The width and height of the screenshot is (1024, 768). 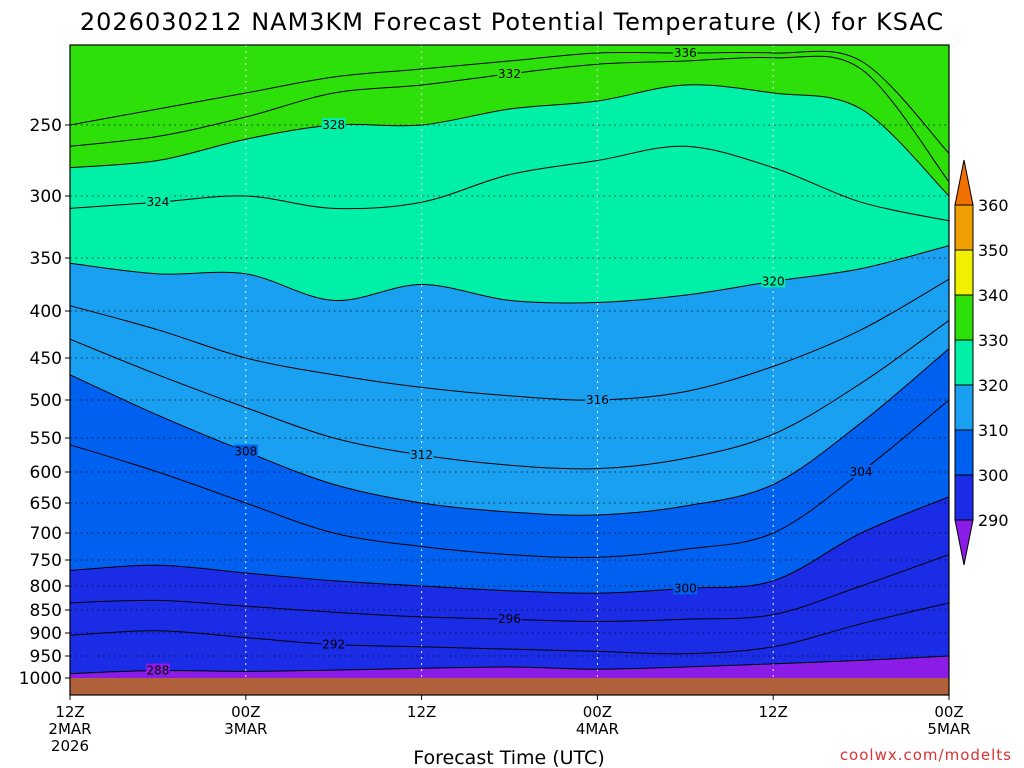 What do you see at coordinates (993, 475) in the screenshot?
I see `colorbar-tick-300: 300` at bounding box center [993, 475].